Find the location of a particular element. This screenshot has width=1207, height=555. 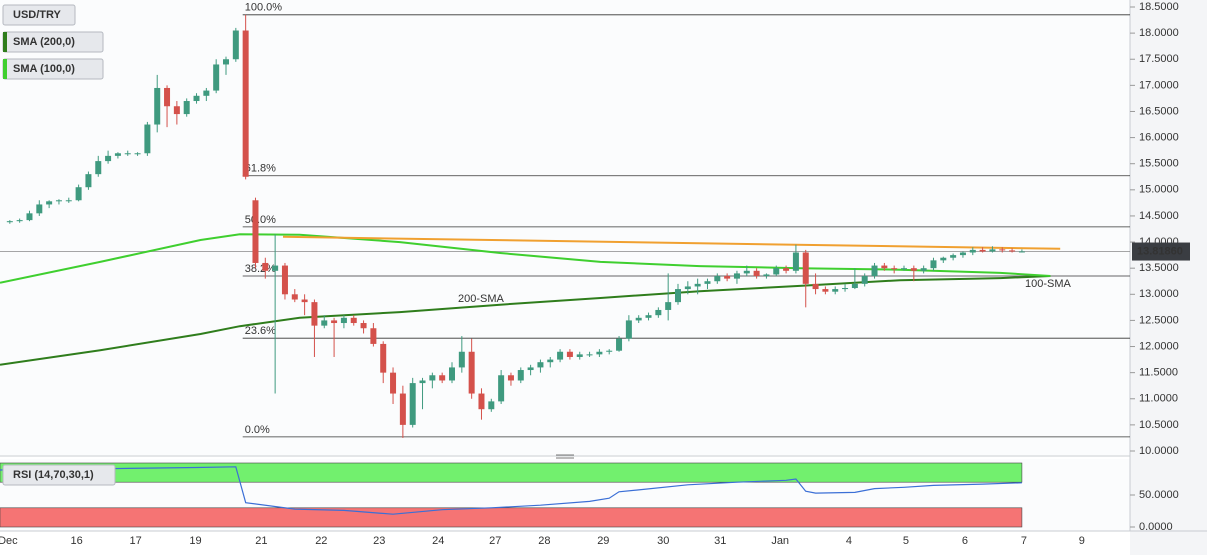

last-price-box is located at coordinates (1161, 251).